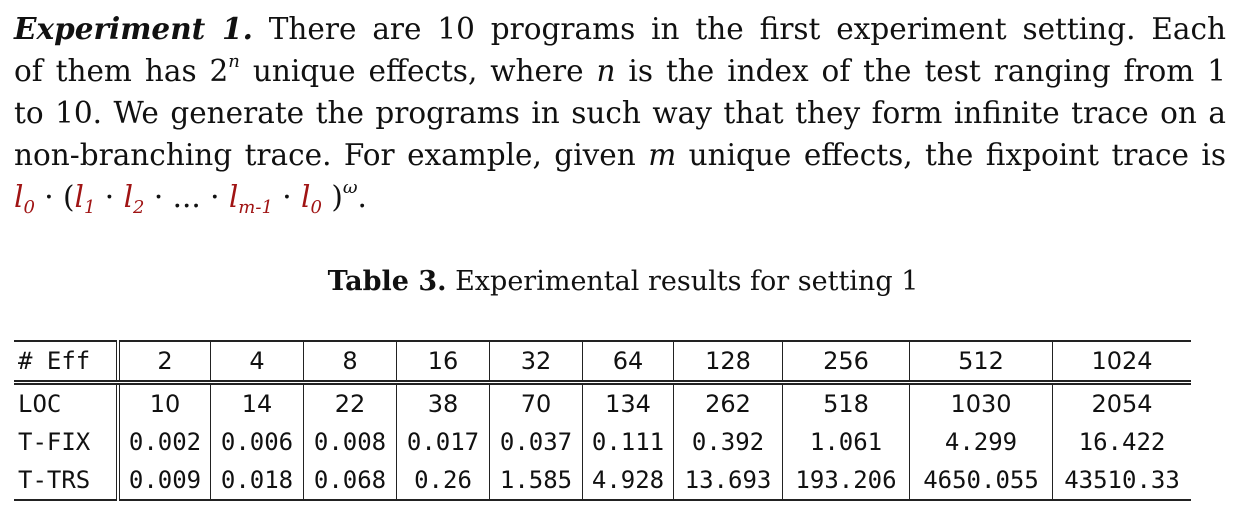  I want to click on table-cell: 4.299, so click(981, 442).